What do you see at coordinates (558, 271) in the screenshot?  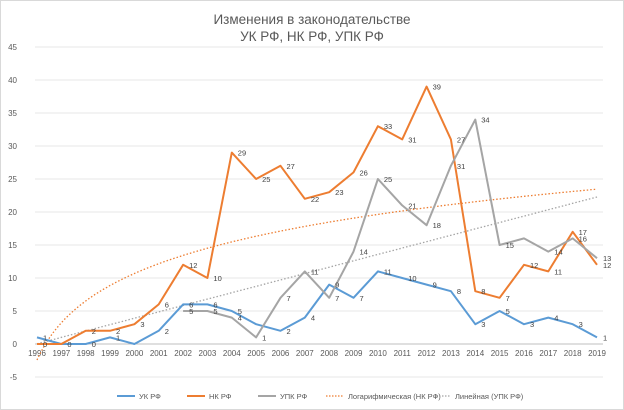 I see `data-label-nk: 11` at bounding box center [558, 271].